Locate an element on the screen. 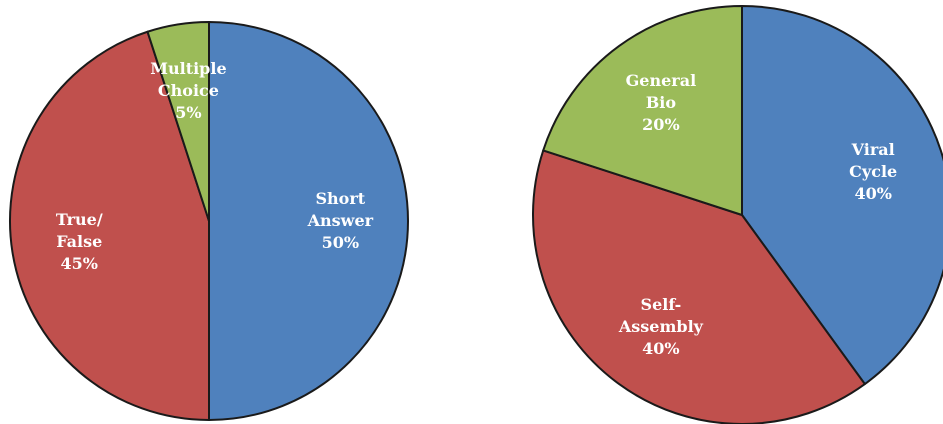 The width and height of the screenshot is (943, 424). slice-label: Self- Assembly 40% is located at coordinates (661, 327).